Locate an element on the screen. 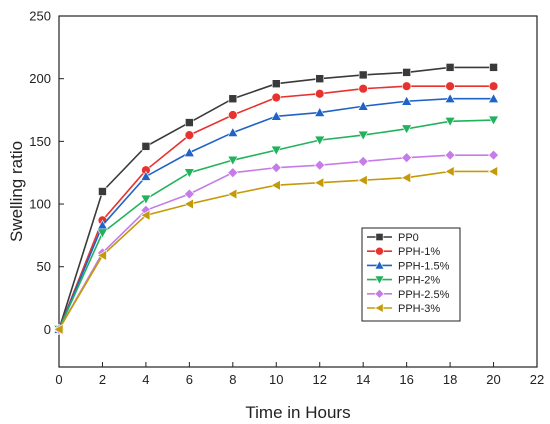 This screenshot has height=424, width=550. legend-item: PPH-1% is located at coordinates (403, 252).